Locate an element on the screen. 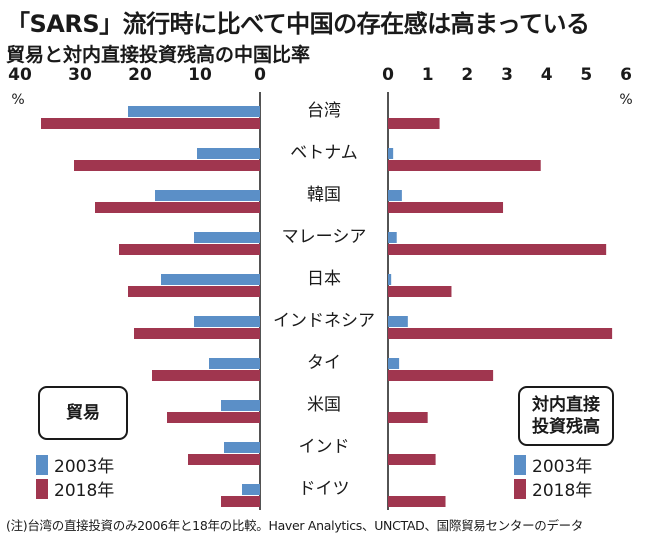  legend-label-2003: 2003年 is located at coordinates (84, 467).